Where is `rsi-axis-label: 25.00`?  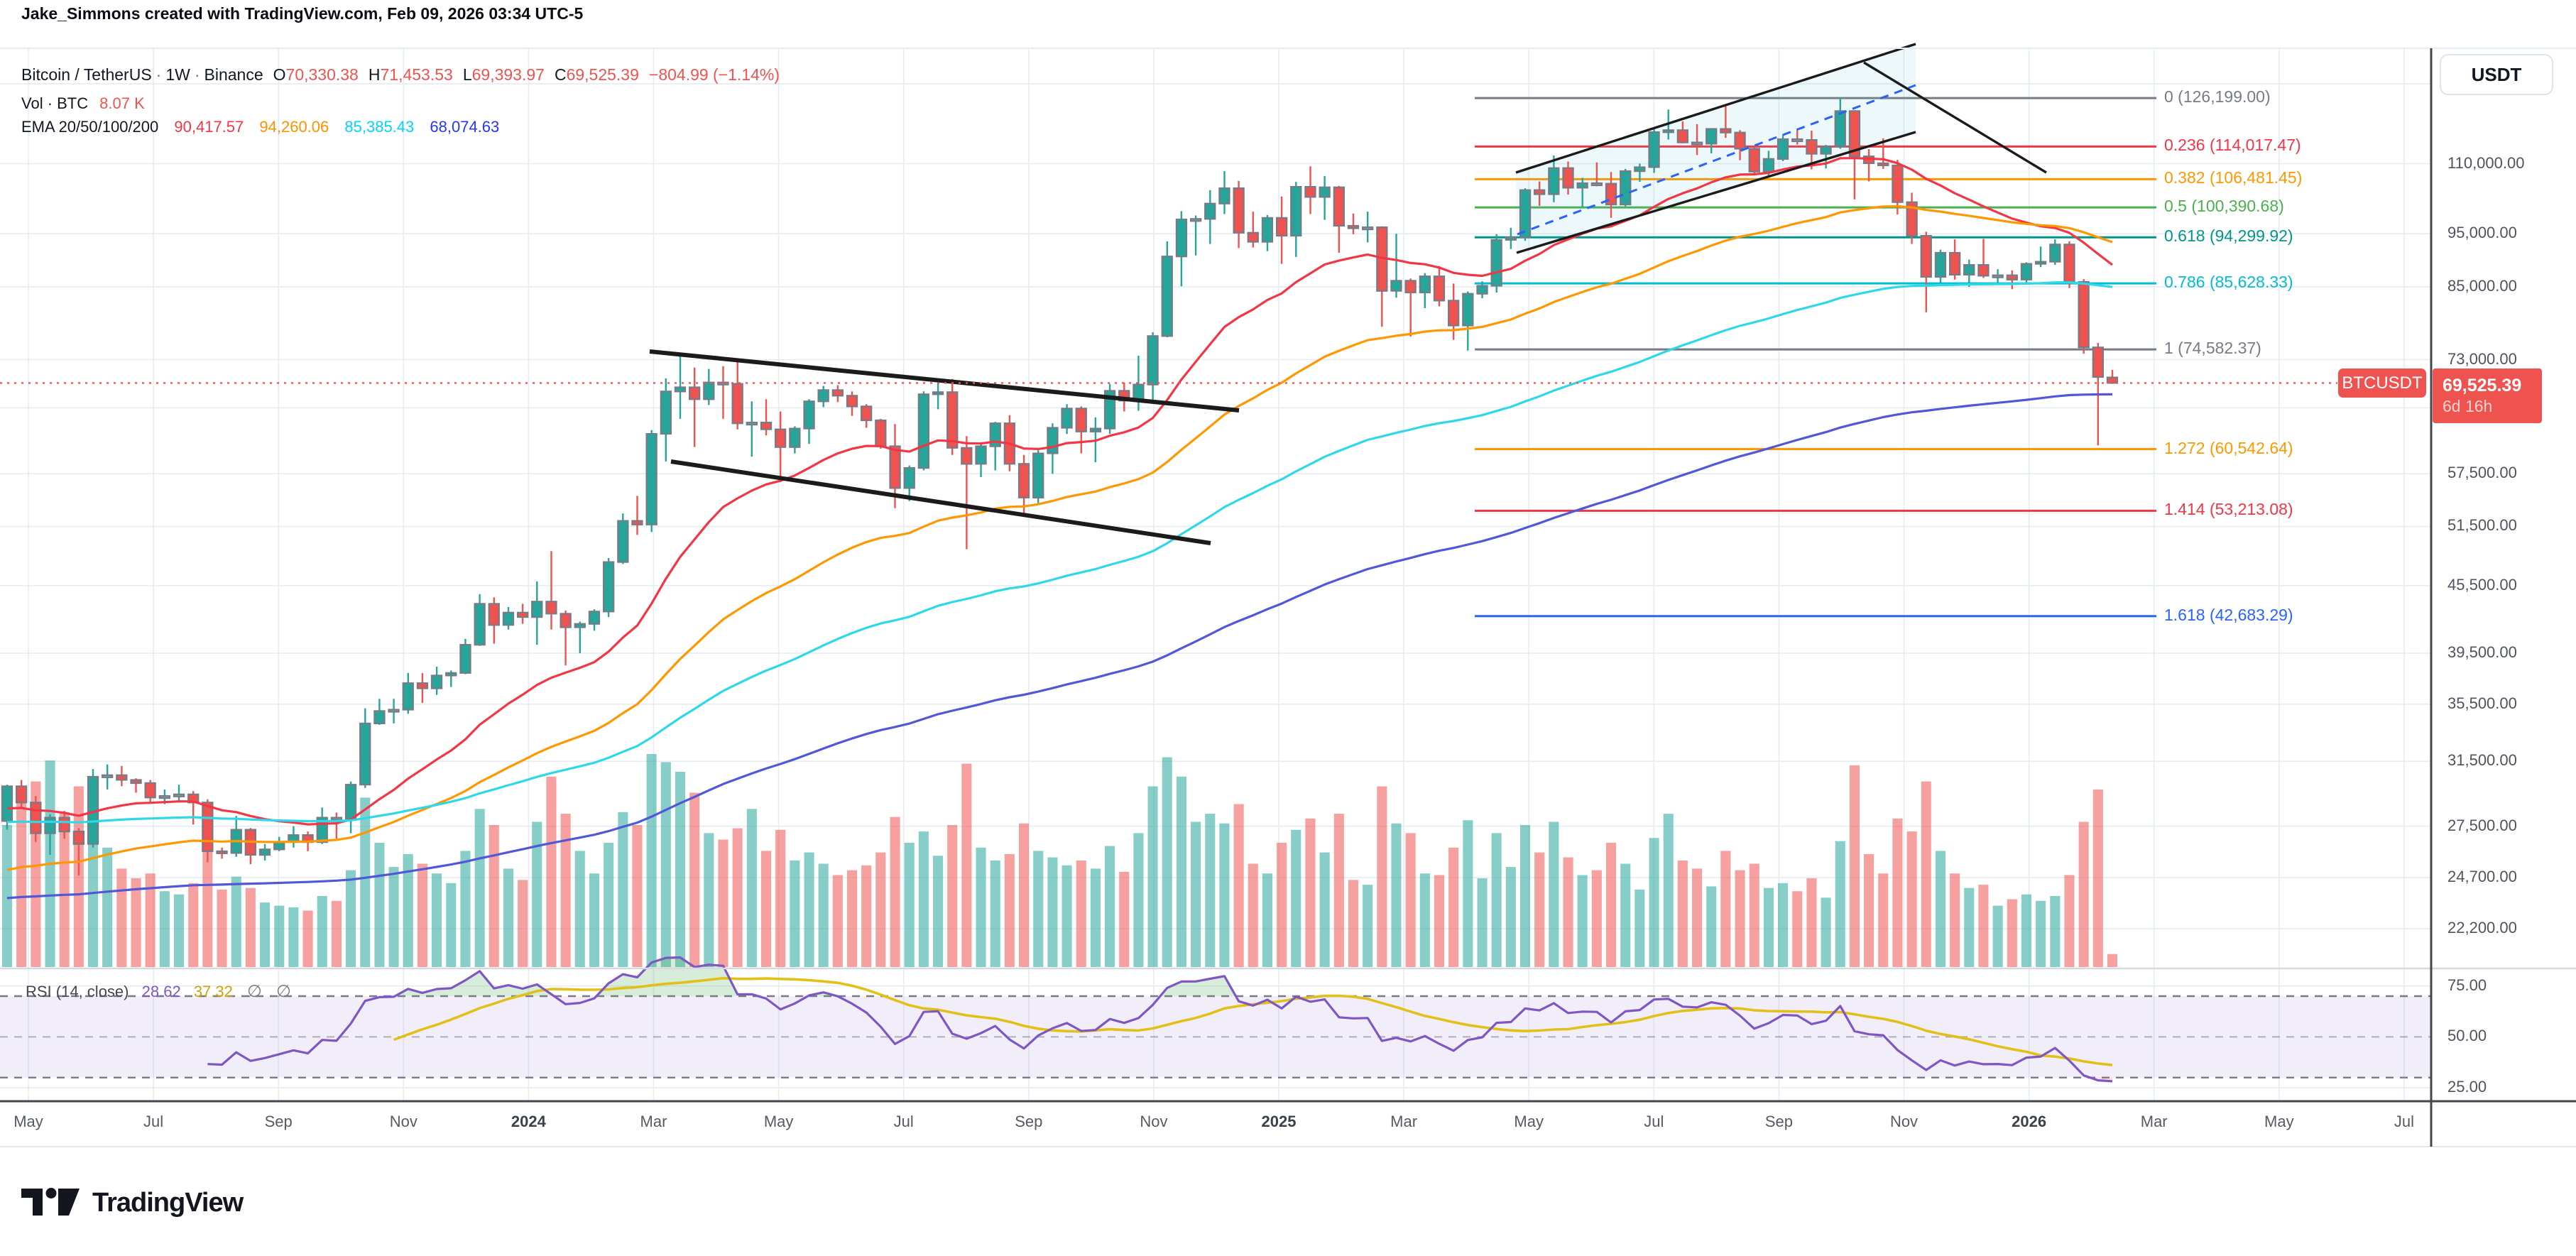
rsi-axis-label: 25.00 is located at coordinates (2467, 1087).